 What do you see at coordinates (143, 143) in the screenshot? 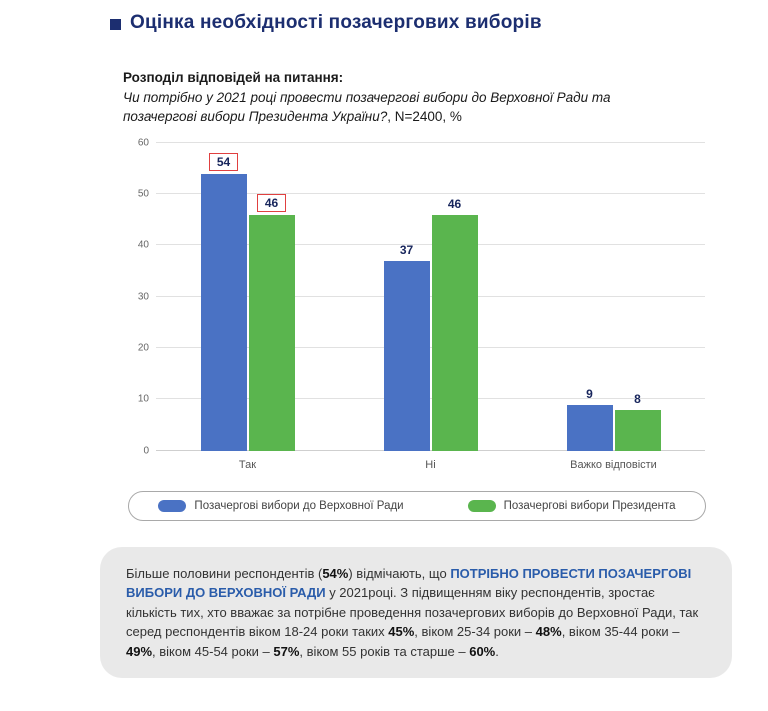
I see `y-tick-label: 60` at bounding box center [143, 143].